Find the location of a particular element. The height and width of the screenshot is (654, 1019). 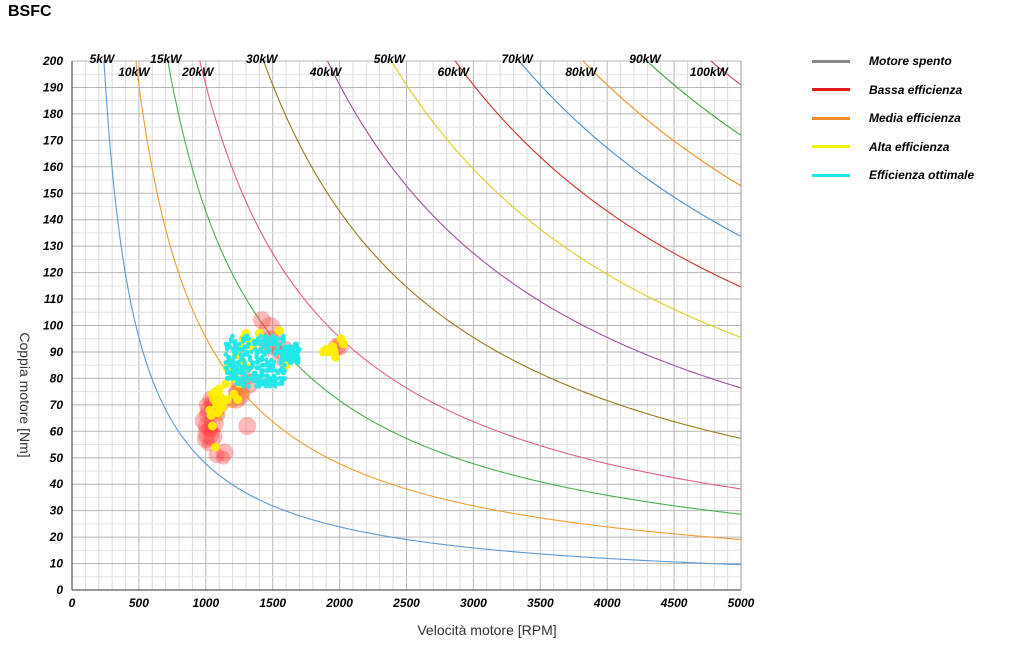

y-tick-label: 0 is located at coordinates (59, 590).